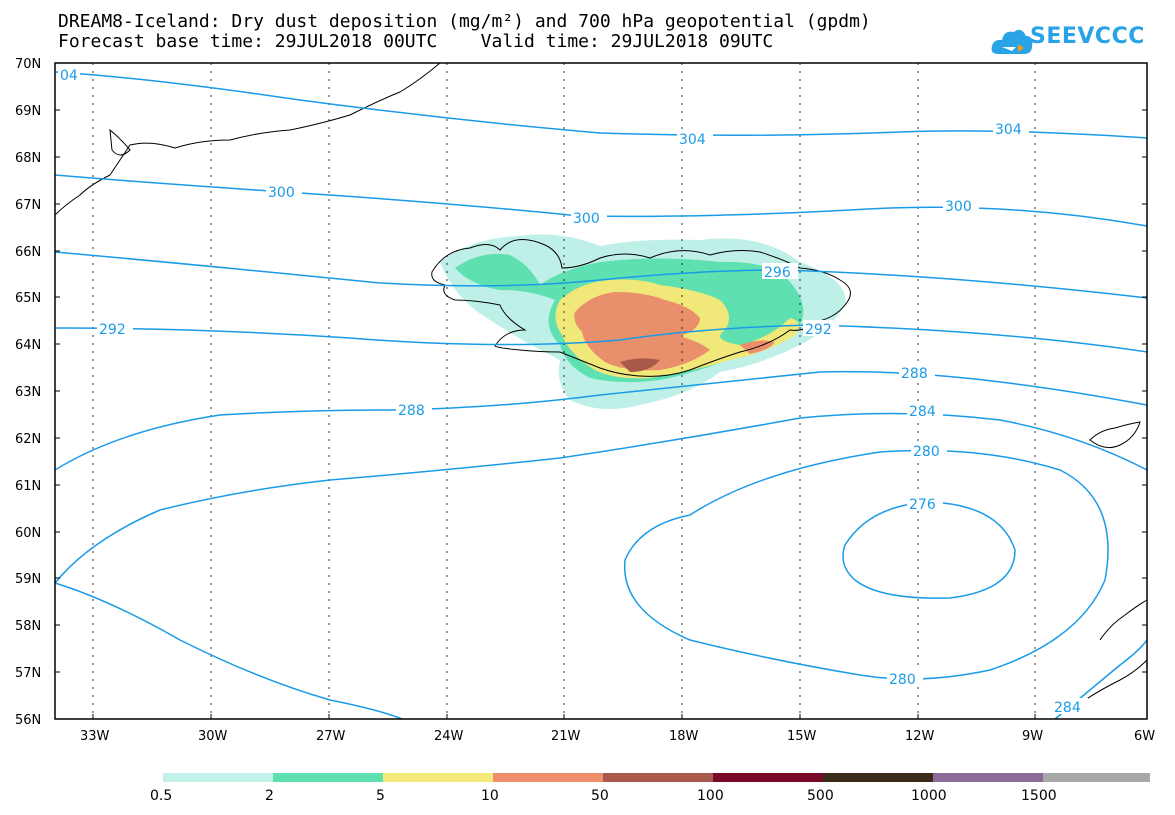 Image resolution: width=1175 pixels, height=815 pixels. What do you see at coordinates (1116, 680) in the screenshot?
I see `norway-coast-low` at bounding box center [1116, 680].